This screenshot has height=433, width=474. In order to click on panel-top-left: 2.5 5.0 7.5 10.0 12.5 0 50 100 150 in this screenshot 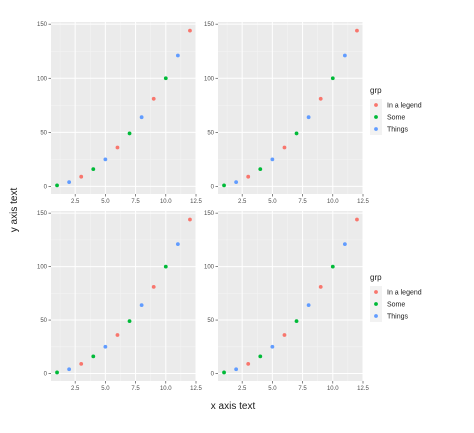, I will do `click(119, 113)`.